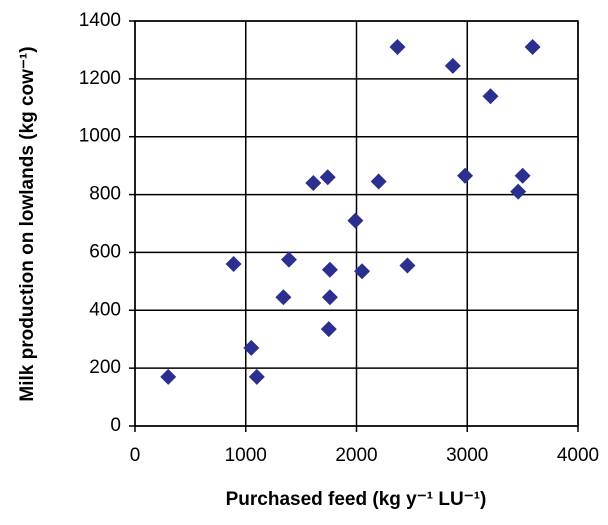  Describe the element at coordinates (100, 136) in the screenshot. I see `y-tick-label: 1000` at that location.